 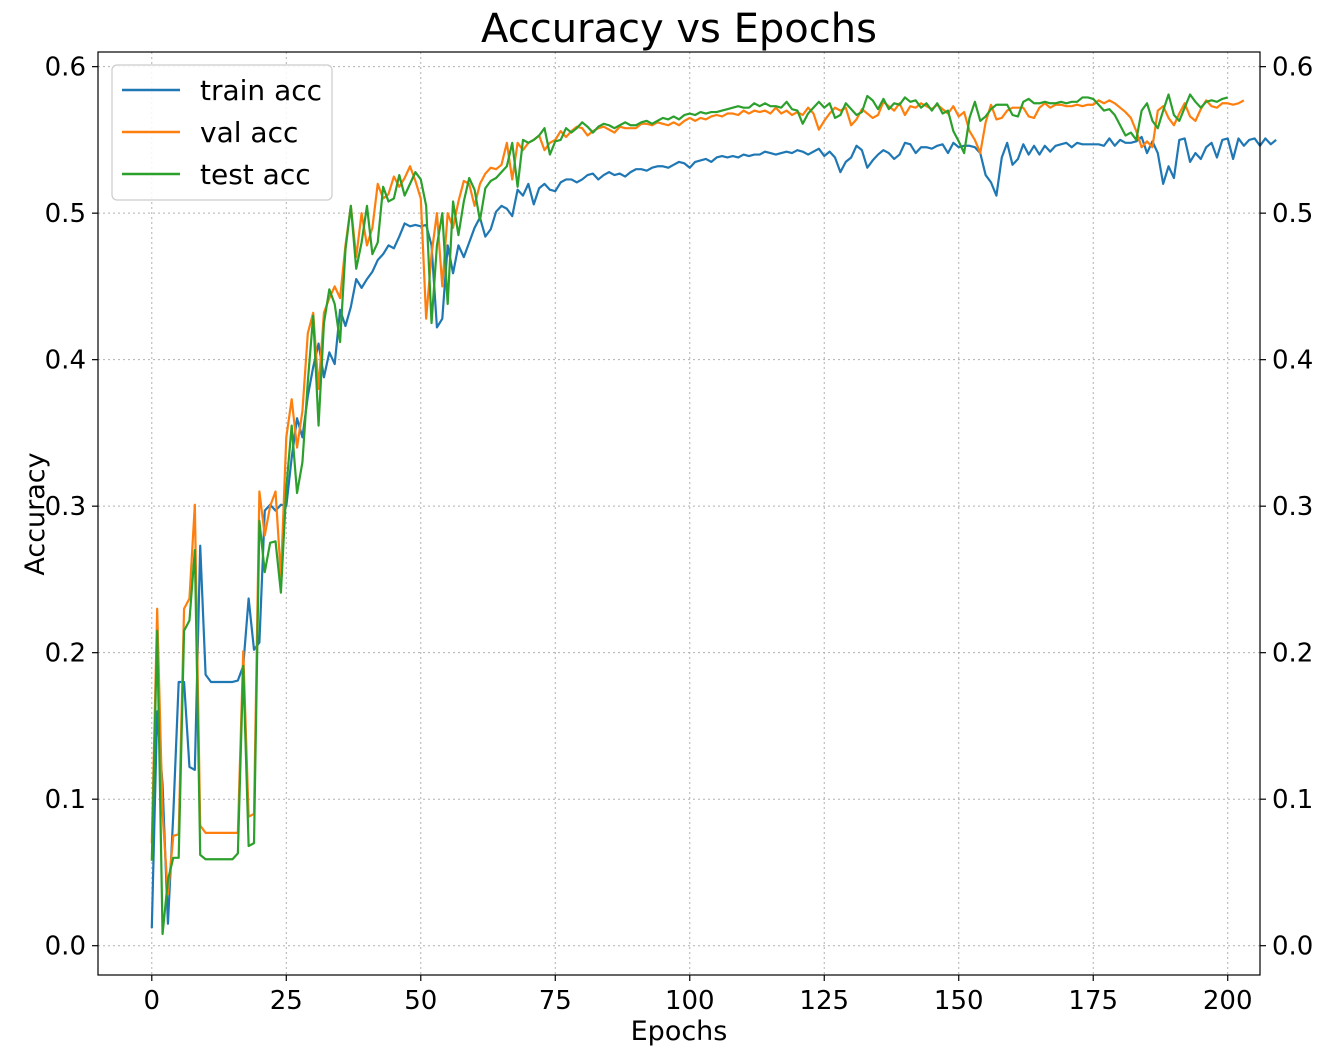 What do you see at coordinates (261, 90) in the screenshot?
I see `legend-label: train acc` at bounding box center [261, 90].